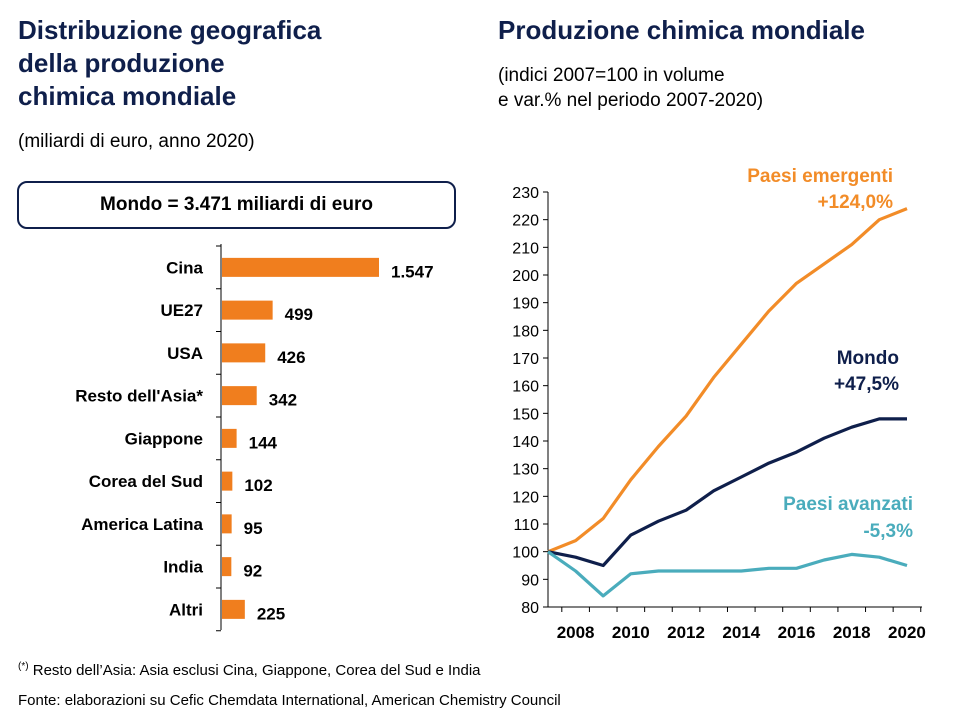 The image size is (960, 720). What do you see at coordinates (797, 632) in the screenshot?
I see `x-tick-label: 2016` at bounding box center [797, 632].